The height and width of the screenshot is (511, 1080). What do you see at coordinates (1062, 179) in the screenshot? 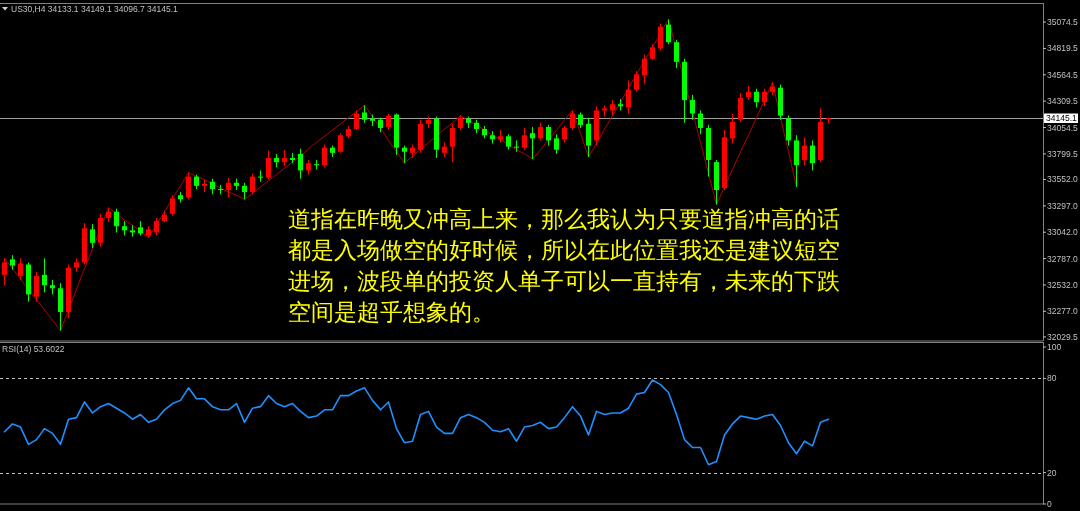
I see `y-tick-label: 33552.0` at bounding box center [1062, 179].